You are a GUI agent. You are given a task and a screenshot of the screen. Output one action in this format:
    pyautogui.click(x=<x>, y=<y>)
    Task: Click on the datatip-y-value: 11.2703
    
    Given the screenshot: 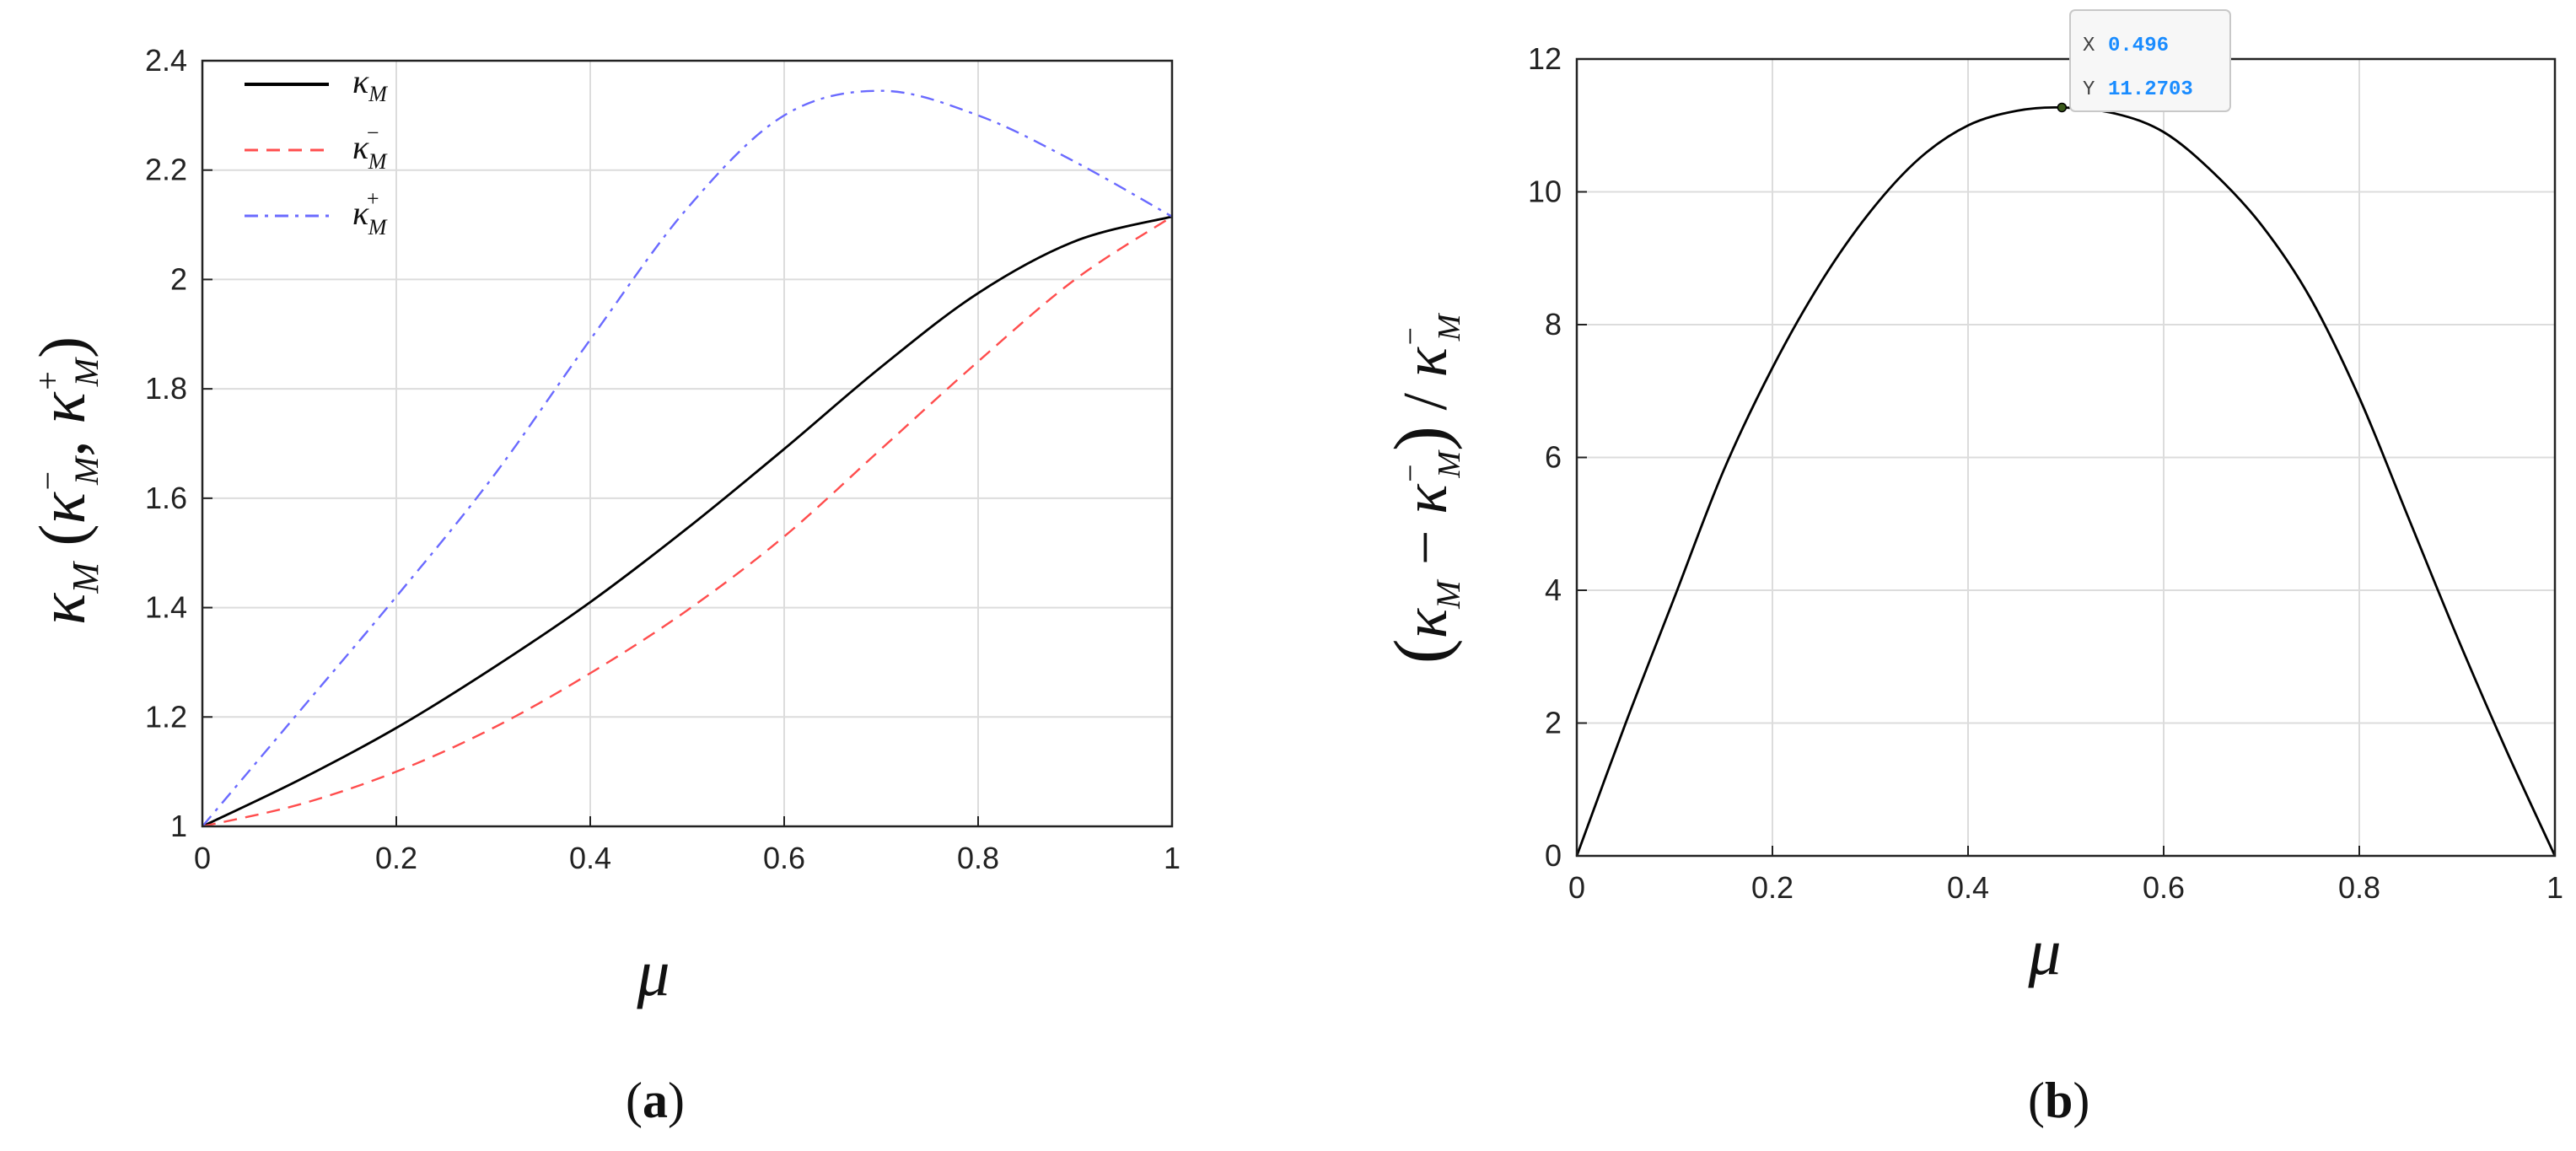 What is the action you would take?
    pyautogui.click(x=2150, y=89)
    